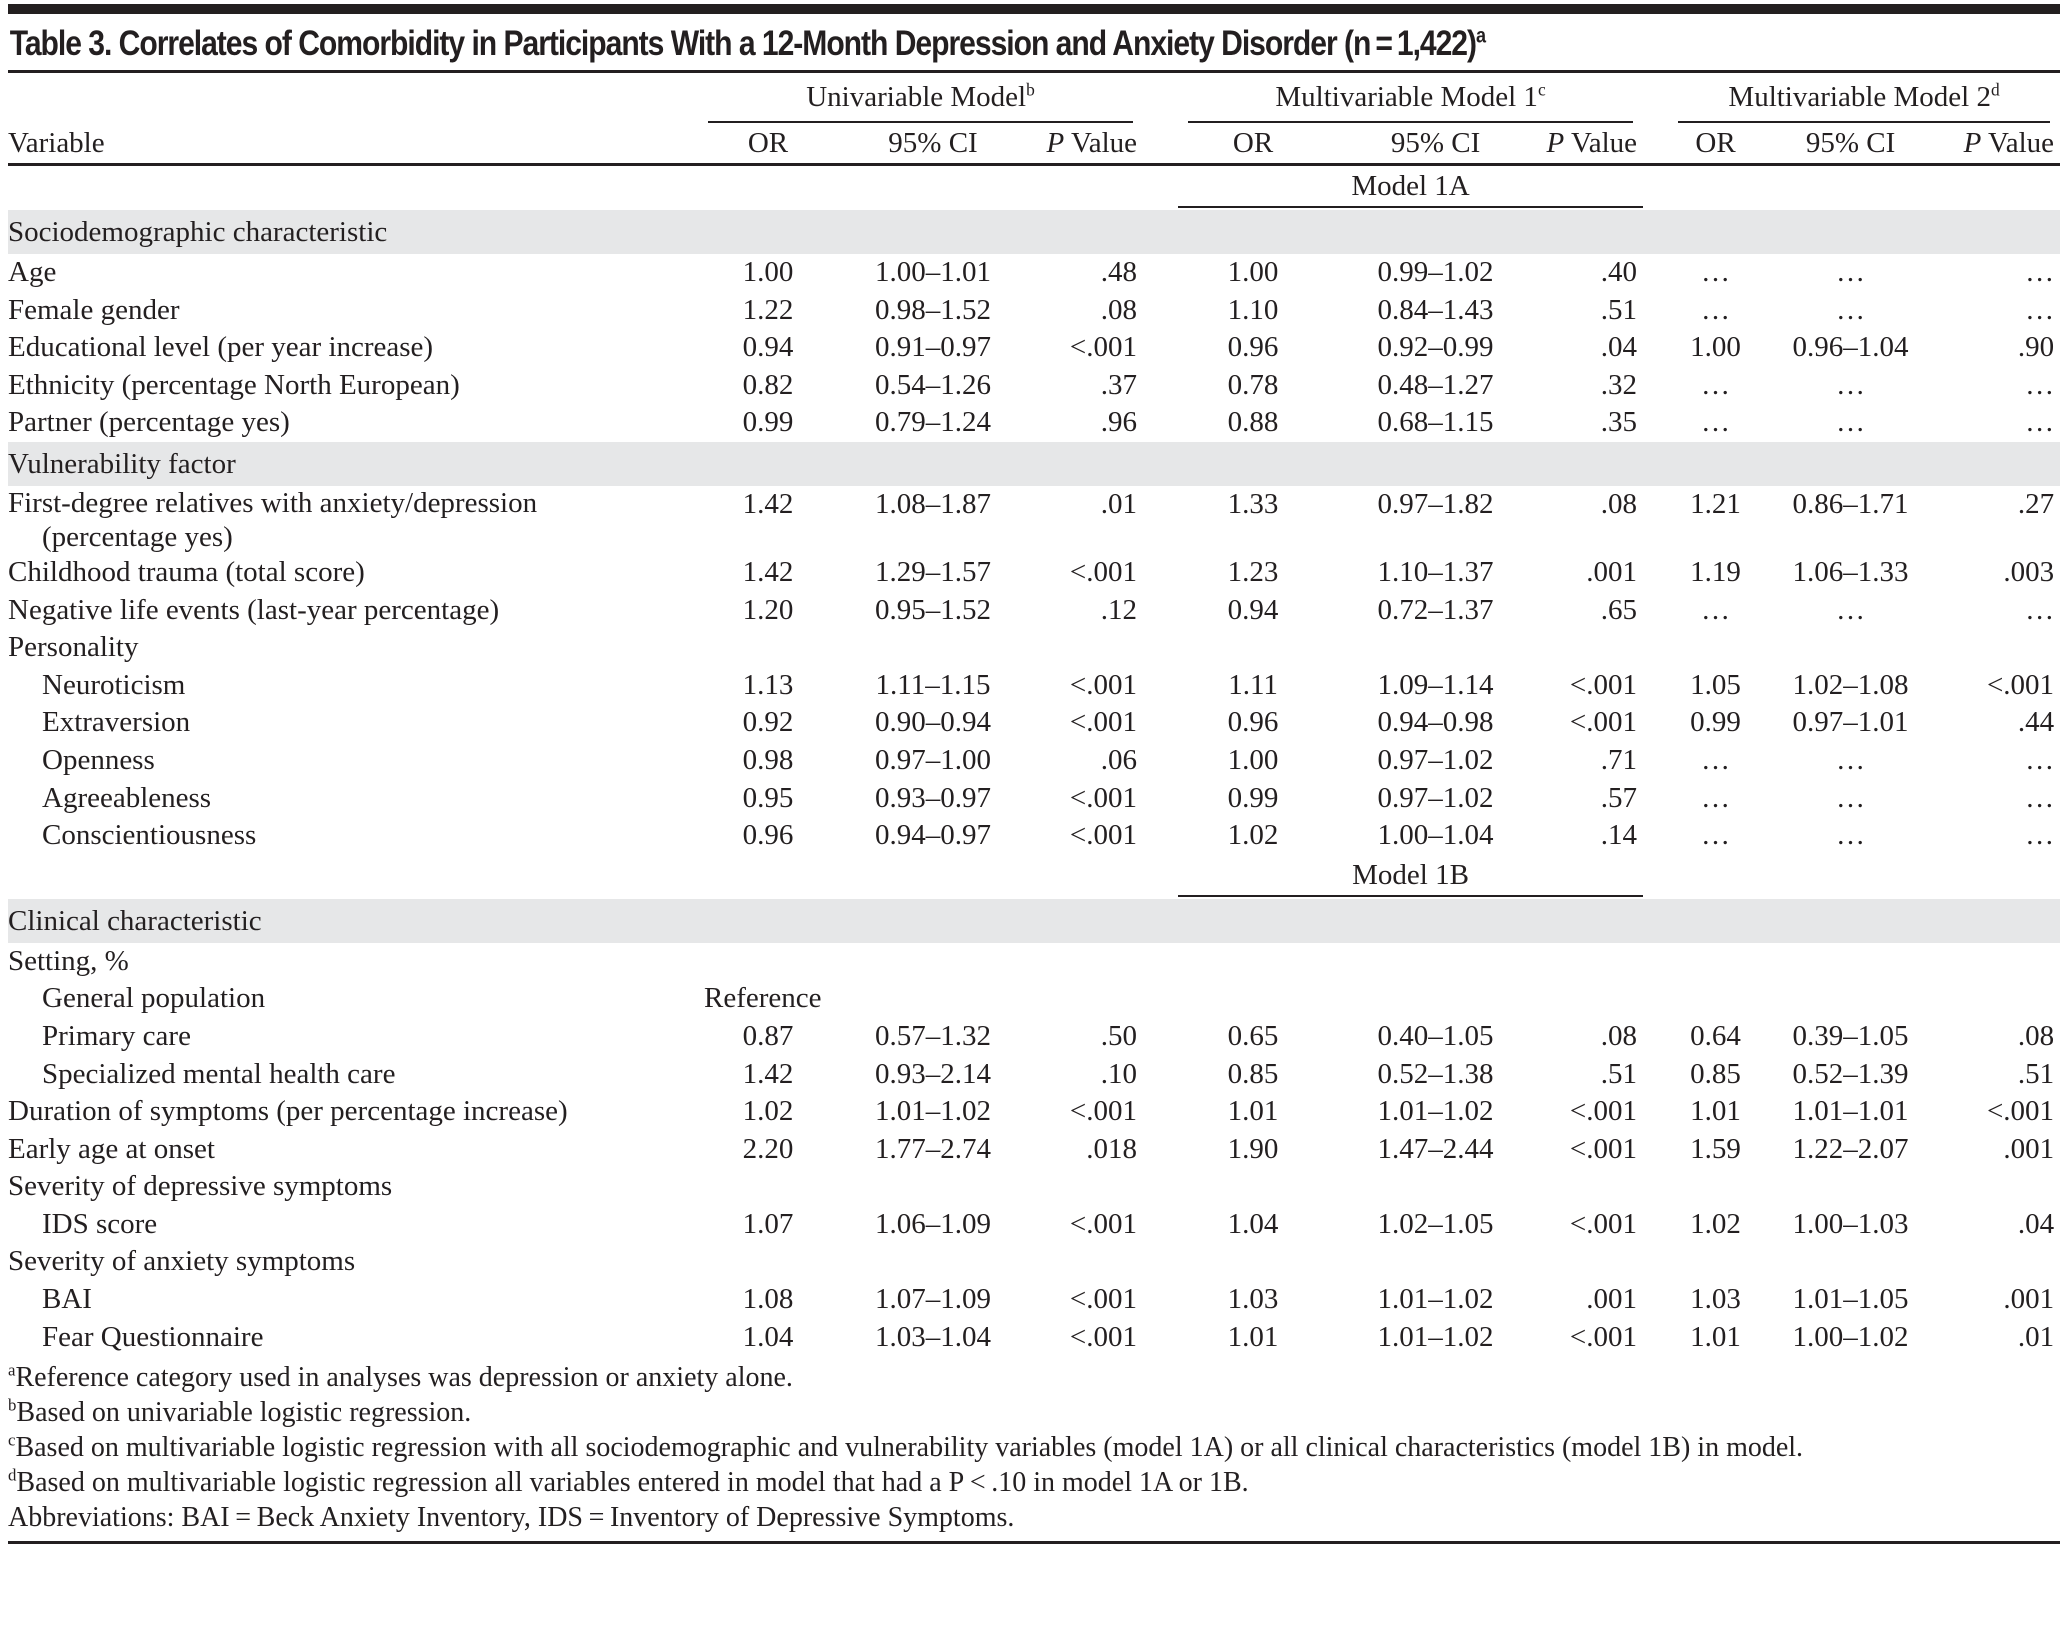 The height and width of the screenshot is (1628, 2063). I want to click on or-value: 2.20, so click(768, 1148).